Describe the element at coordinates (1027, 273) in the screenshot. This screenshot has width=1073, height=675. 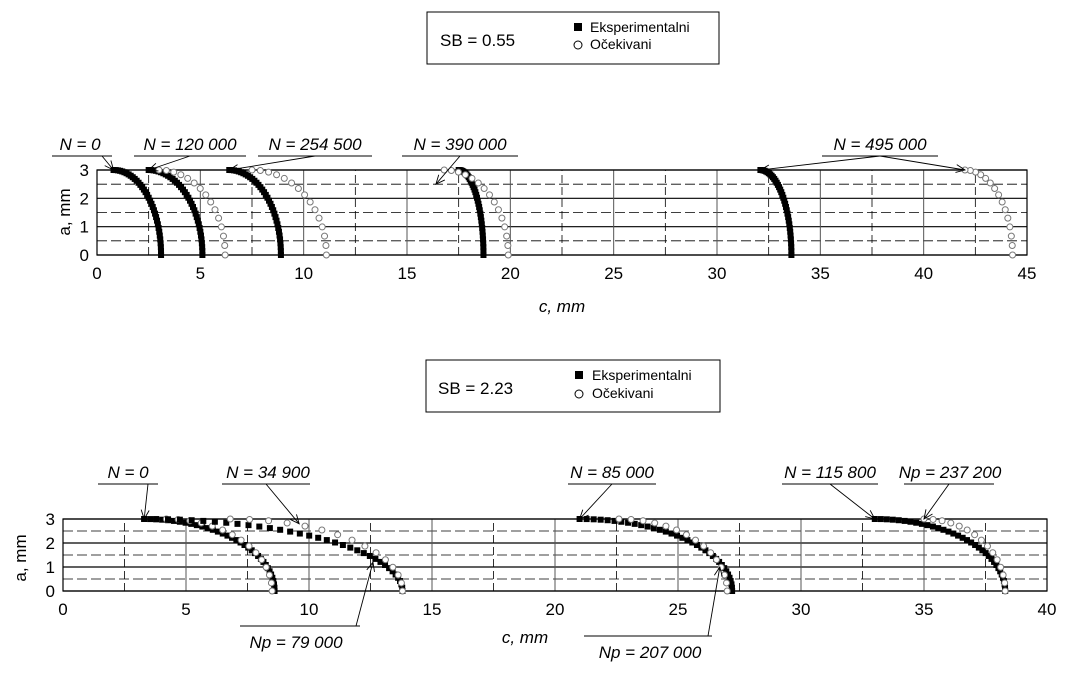
I see `x-tick-label: 45` at that location.